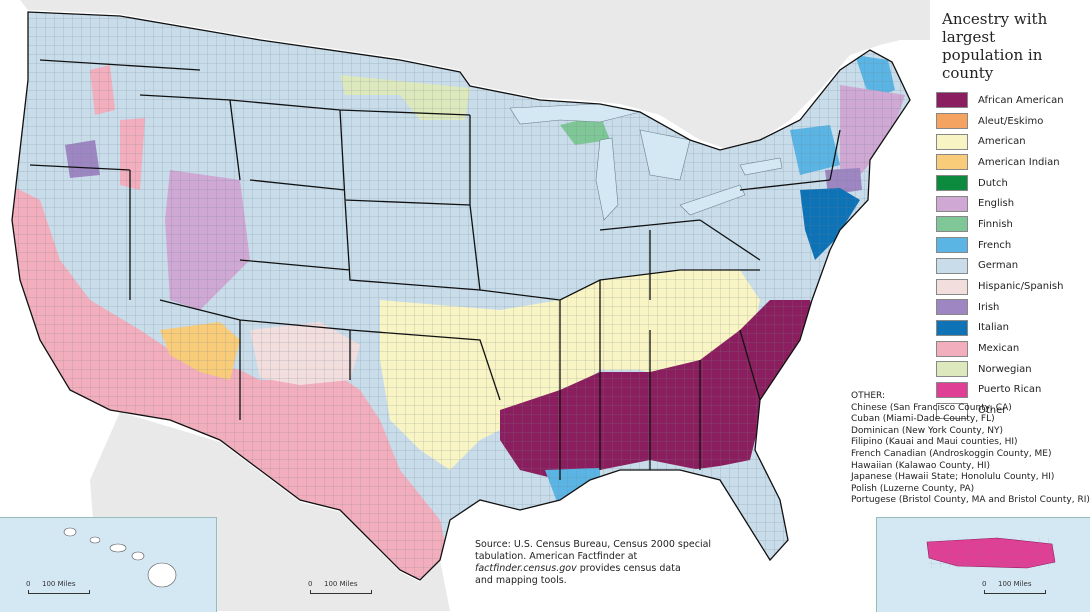  I want to click on legend-label: Dutch, so click(993, 183).